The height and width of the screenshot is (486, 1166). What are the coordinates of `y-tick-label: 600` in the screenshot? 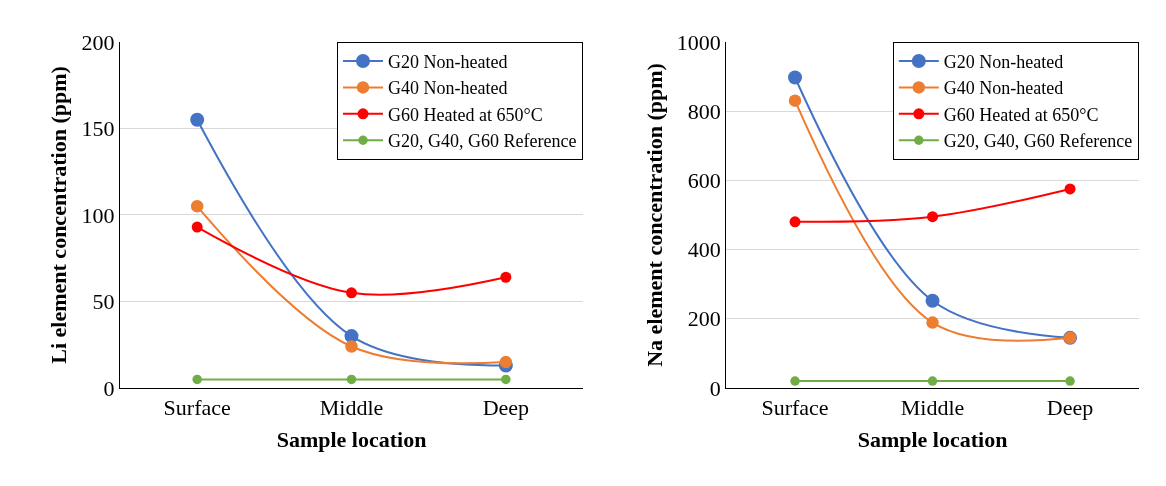 It's located at (704, 181).